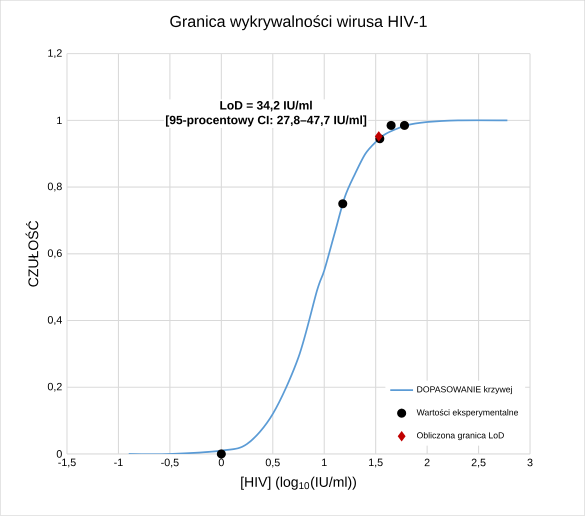  What do you see at coordinates (273, 463) in the screenshot?
I see `x-tick-label: 0,5` at bounding box center [273, 463].